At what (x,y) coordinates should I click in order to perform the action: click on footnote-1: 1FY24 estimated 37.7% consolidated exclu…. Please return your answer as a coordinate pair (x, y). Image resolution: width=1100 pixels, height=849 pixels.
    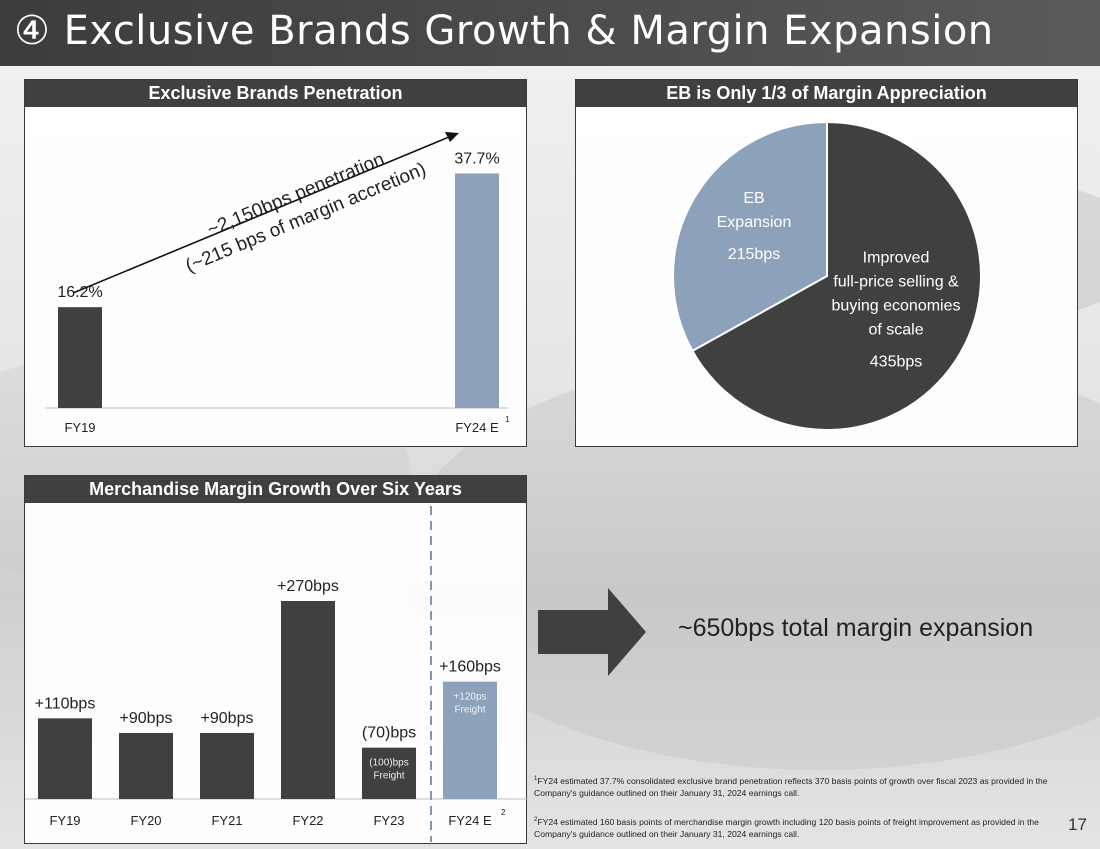
    Looking at the image, I should click on (804, 786).